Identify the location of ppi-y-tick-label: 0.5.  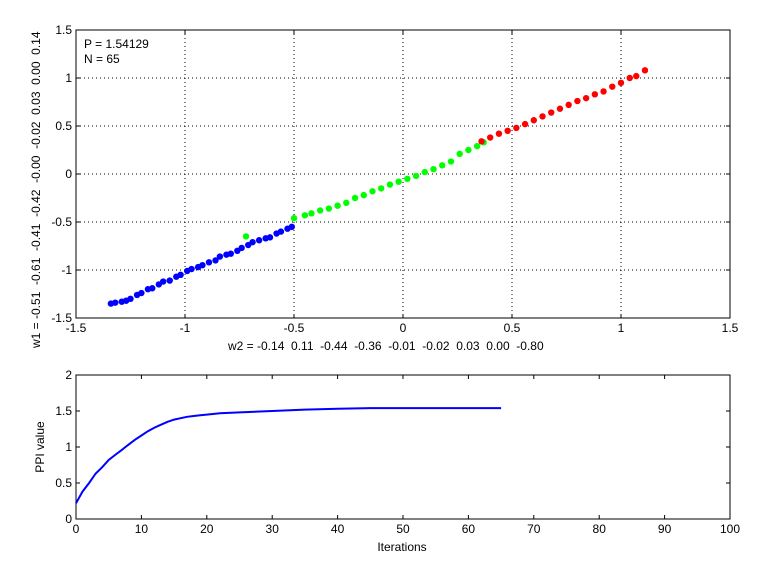
(63, 483).